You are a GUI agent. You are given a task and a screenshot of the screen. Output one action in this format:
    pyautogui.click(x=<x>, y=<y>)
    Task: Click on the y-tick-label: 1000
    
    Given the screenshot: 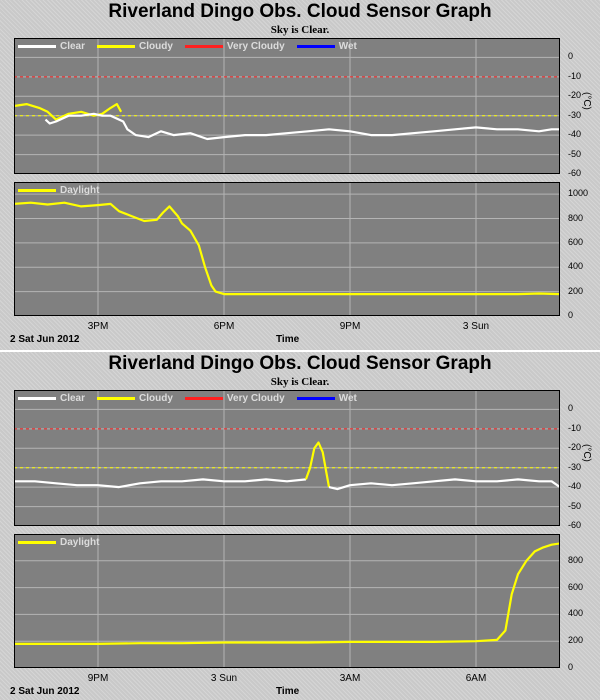 What is the action you would take?
    pyautogui.click(x=578, y=193)
    